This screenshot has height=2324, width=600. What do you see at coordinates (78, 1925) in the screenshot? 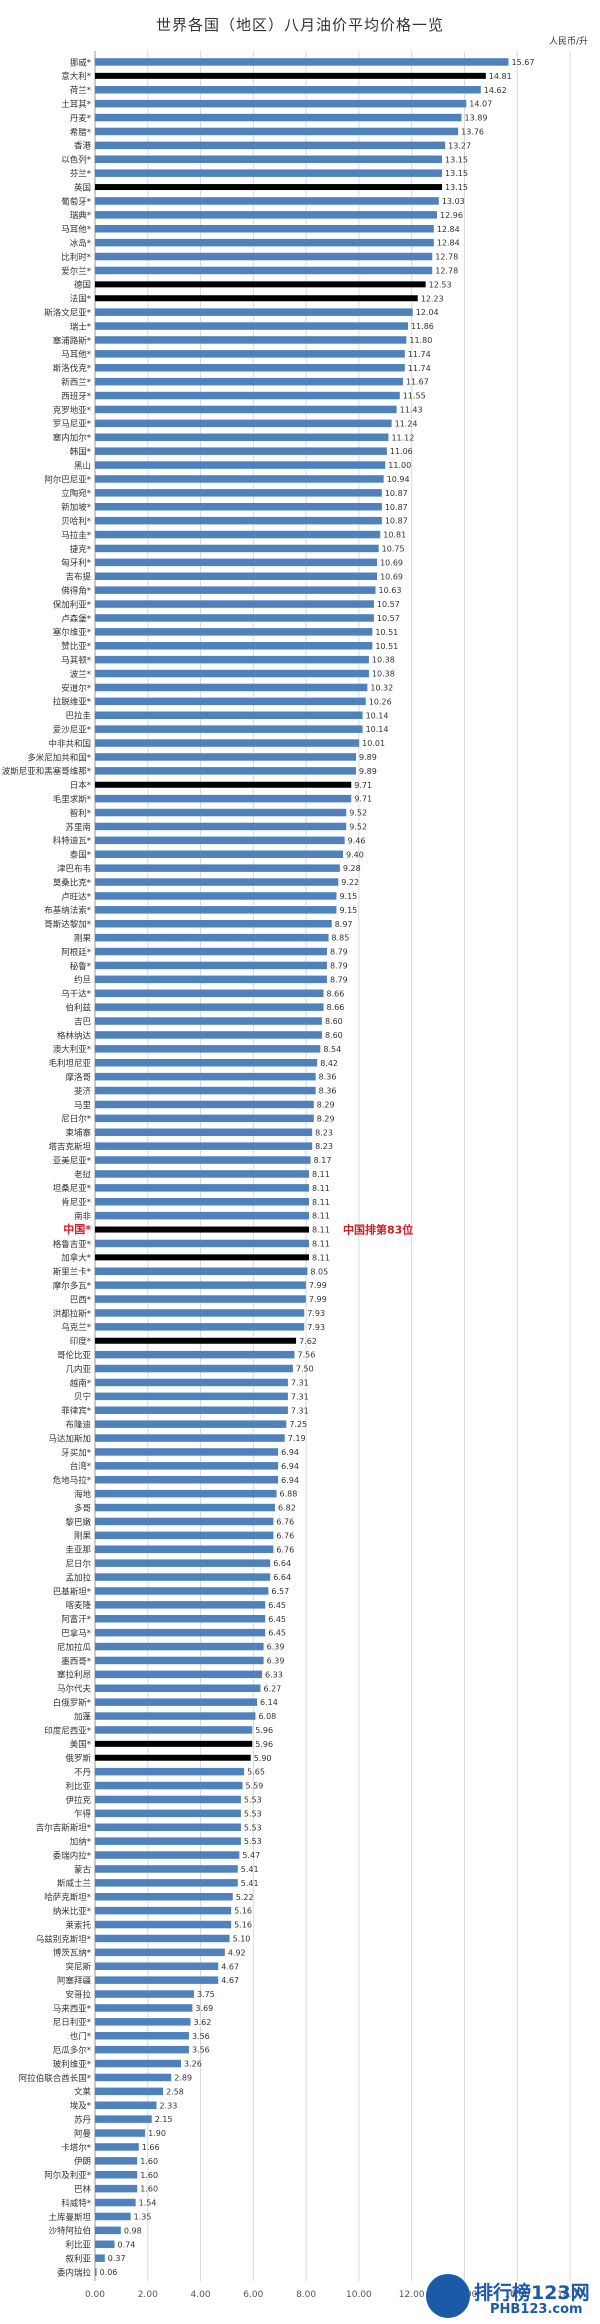
I see `category-label: 莱索托` at bounding box center [78, 1925].